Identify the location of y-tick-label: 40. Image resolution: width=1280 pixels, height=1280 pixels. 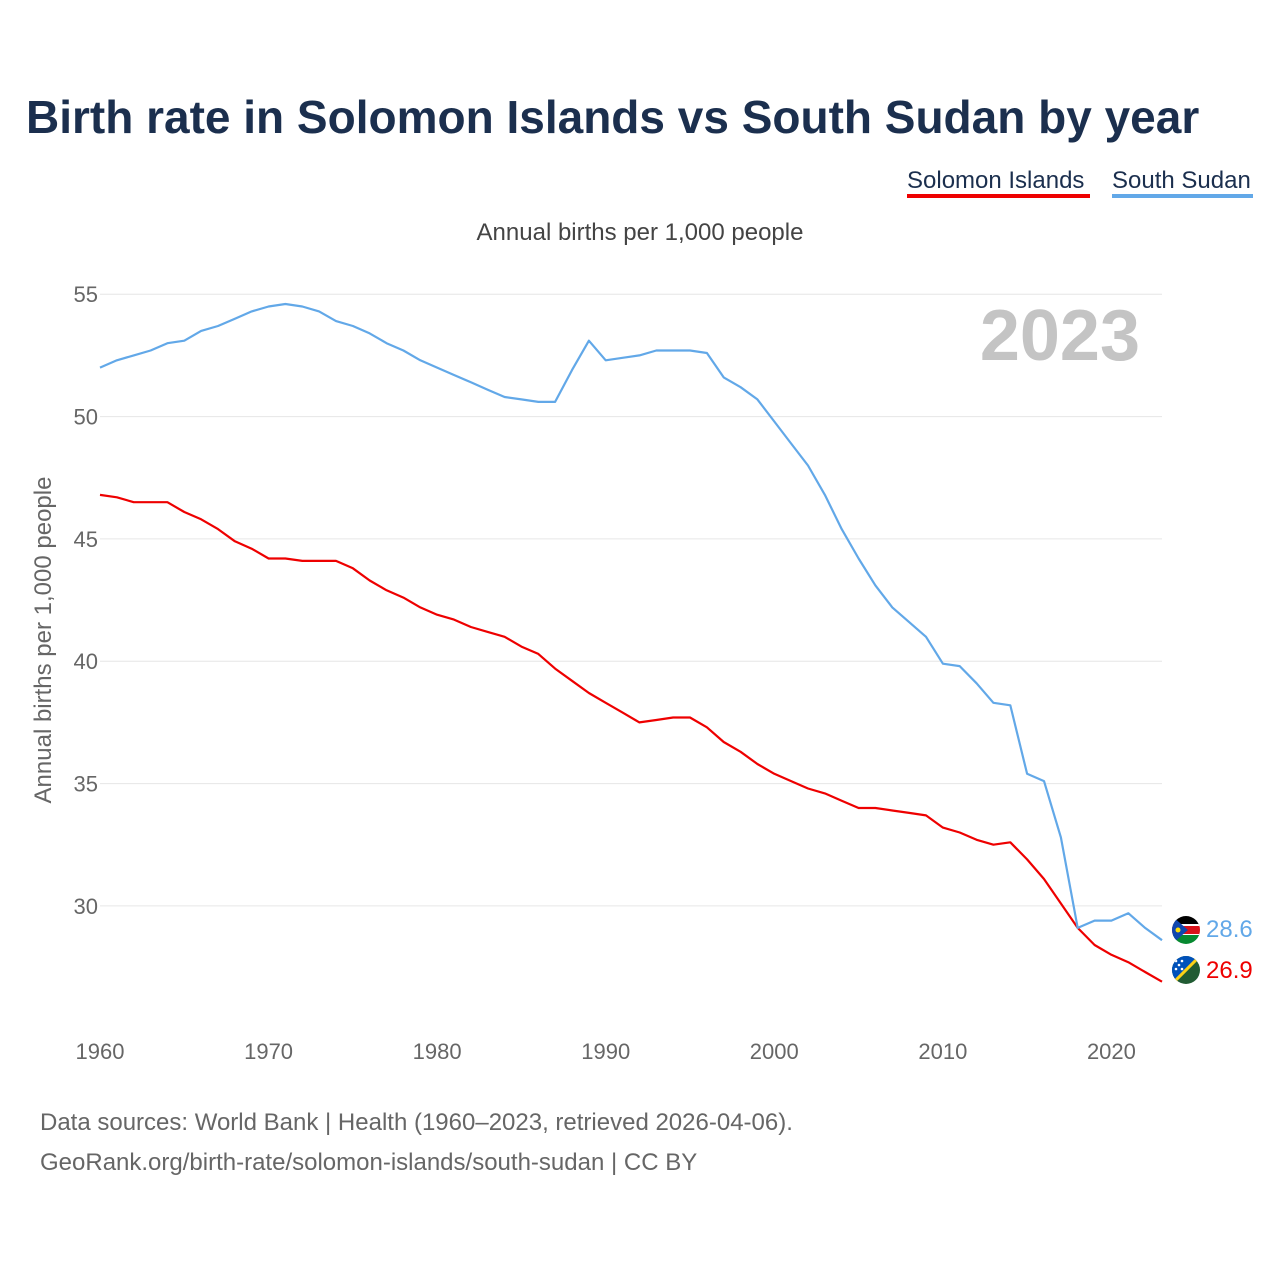
(86, 661).